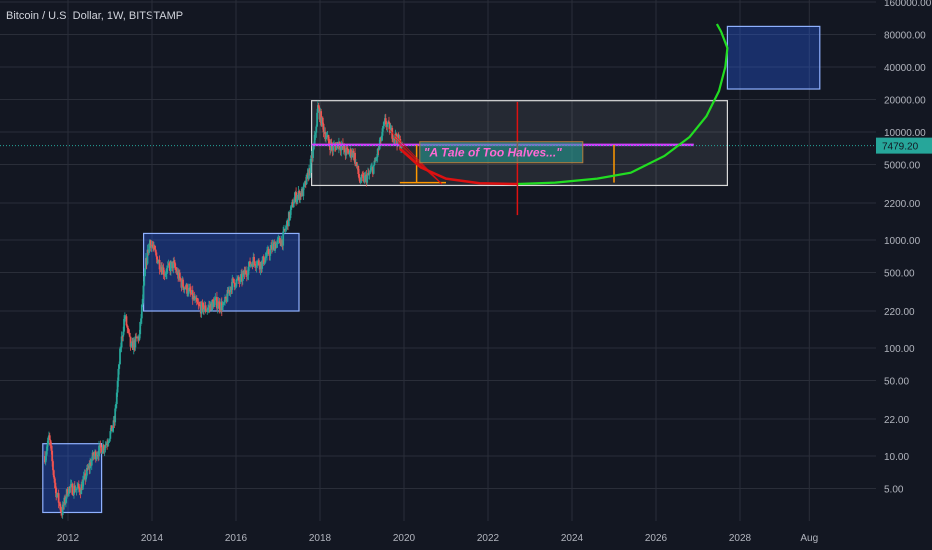 This screenshot has height=550, width=932. Describe the element at coordinates (905, 35) in the screenshot. I see `y-tick-label: 80000.00` at that location.